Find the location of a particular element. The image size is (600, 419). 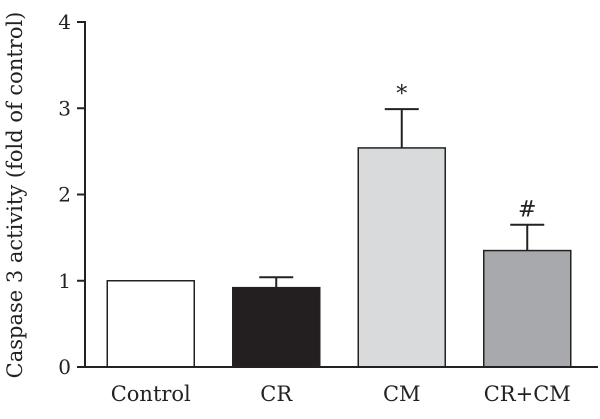

x-tick-label: CR+CM is located at coordinates (527, 394).